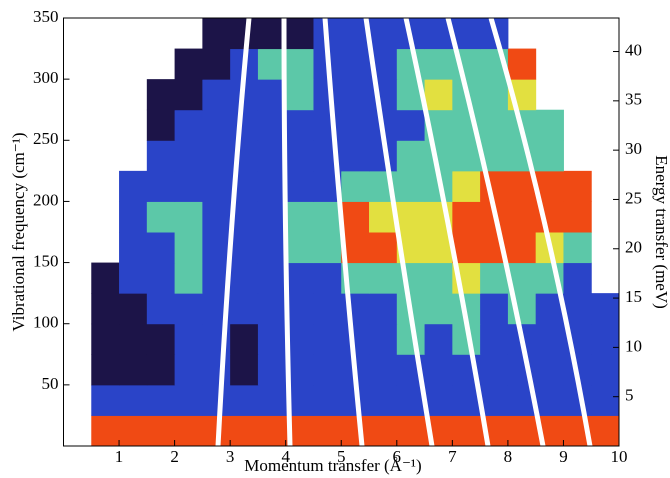  Describe the element at coordinates (633, 247) in the screenshot. I see `y2-tick-label: 20` at that location.